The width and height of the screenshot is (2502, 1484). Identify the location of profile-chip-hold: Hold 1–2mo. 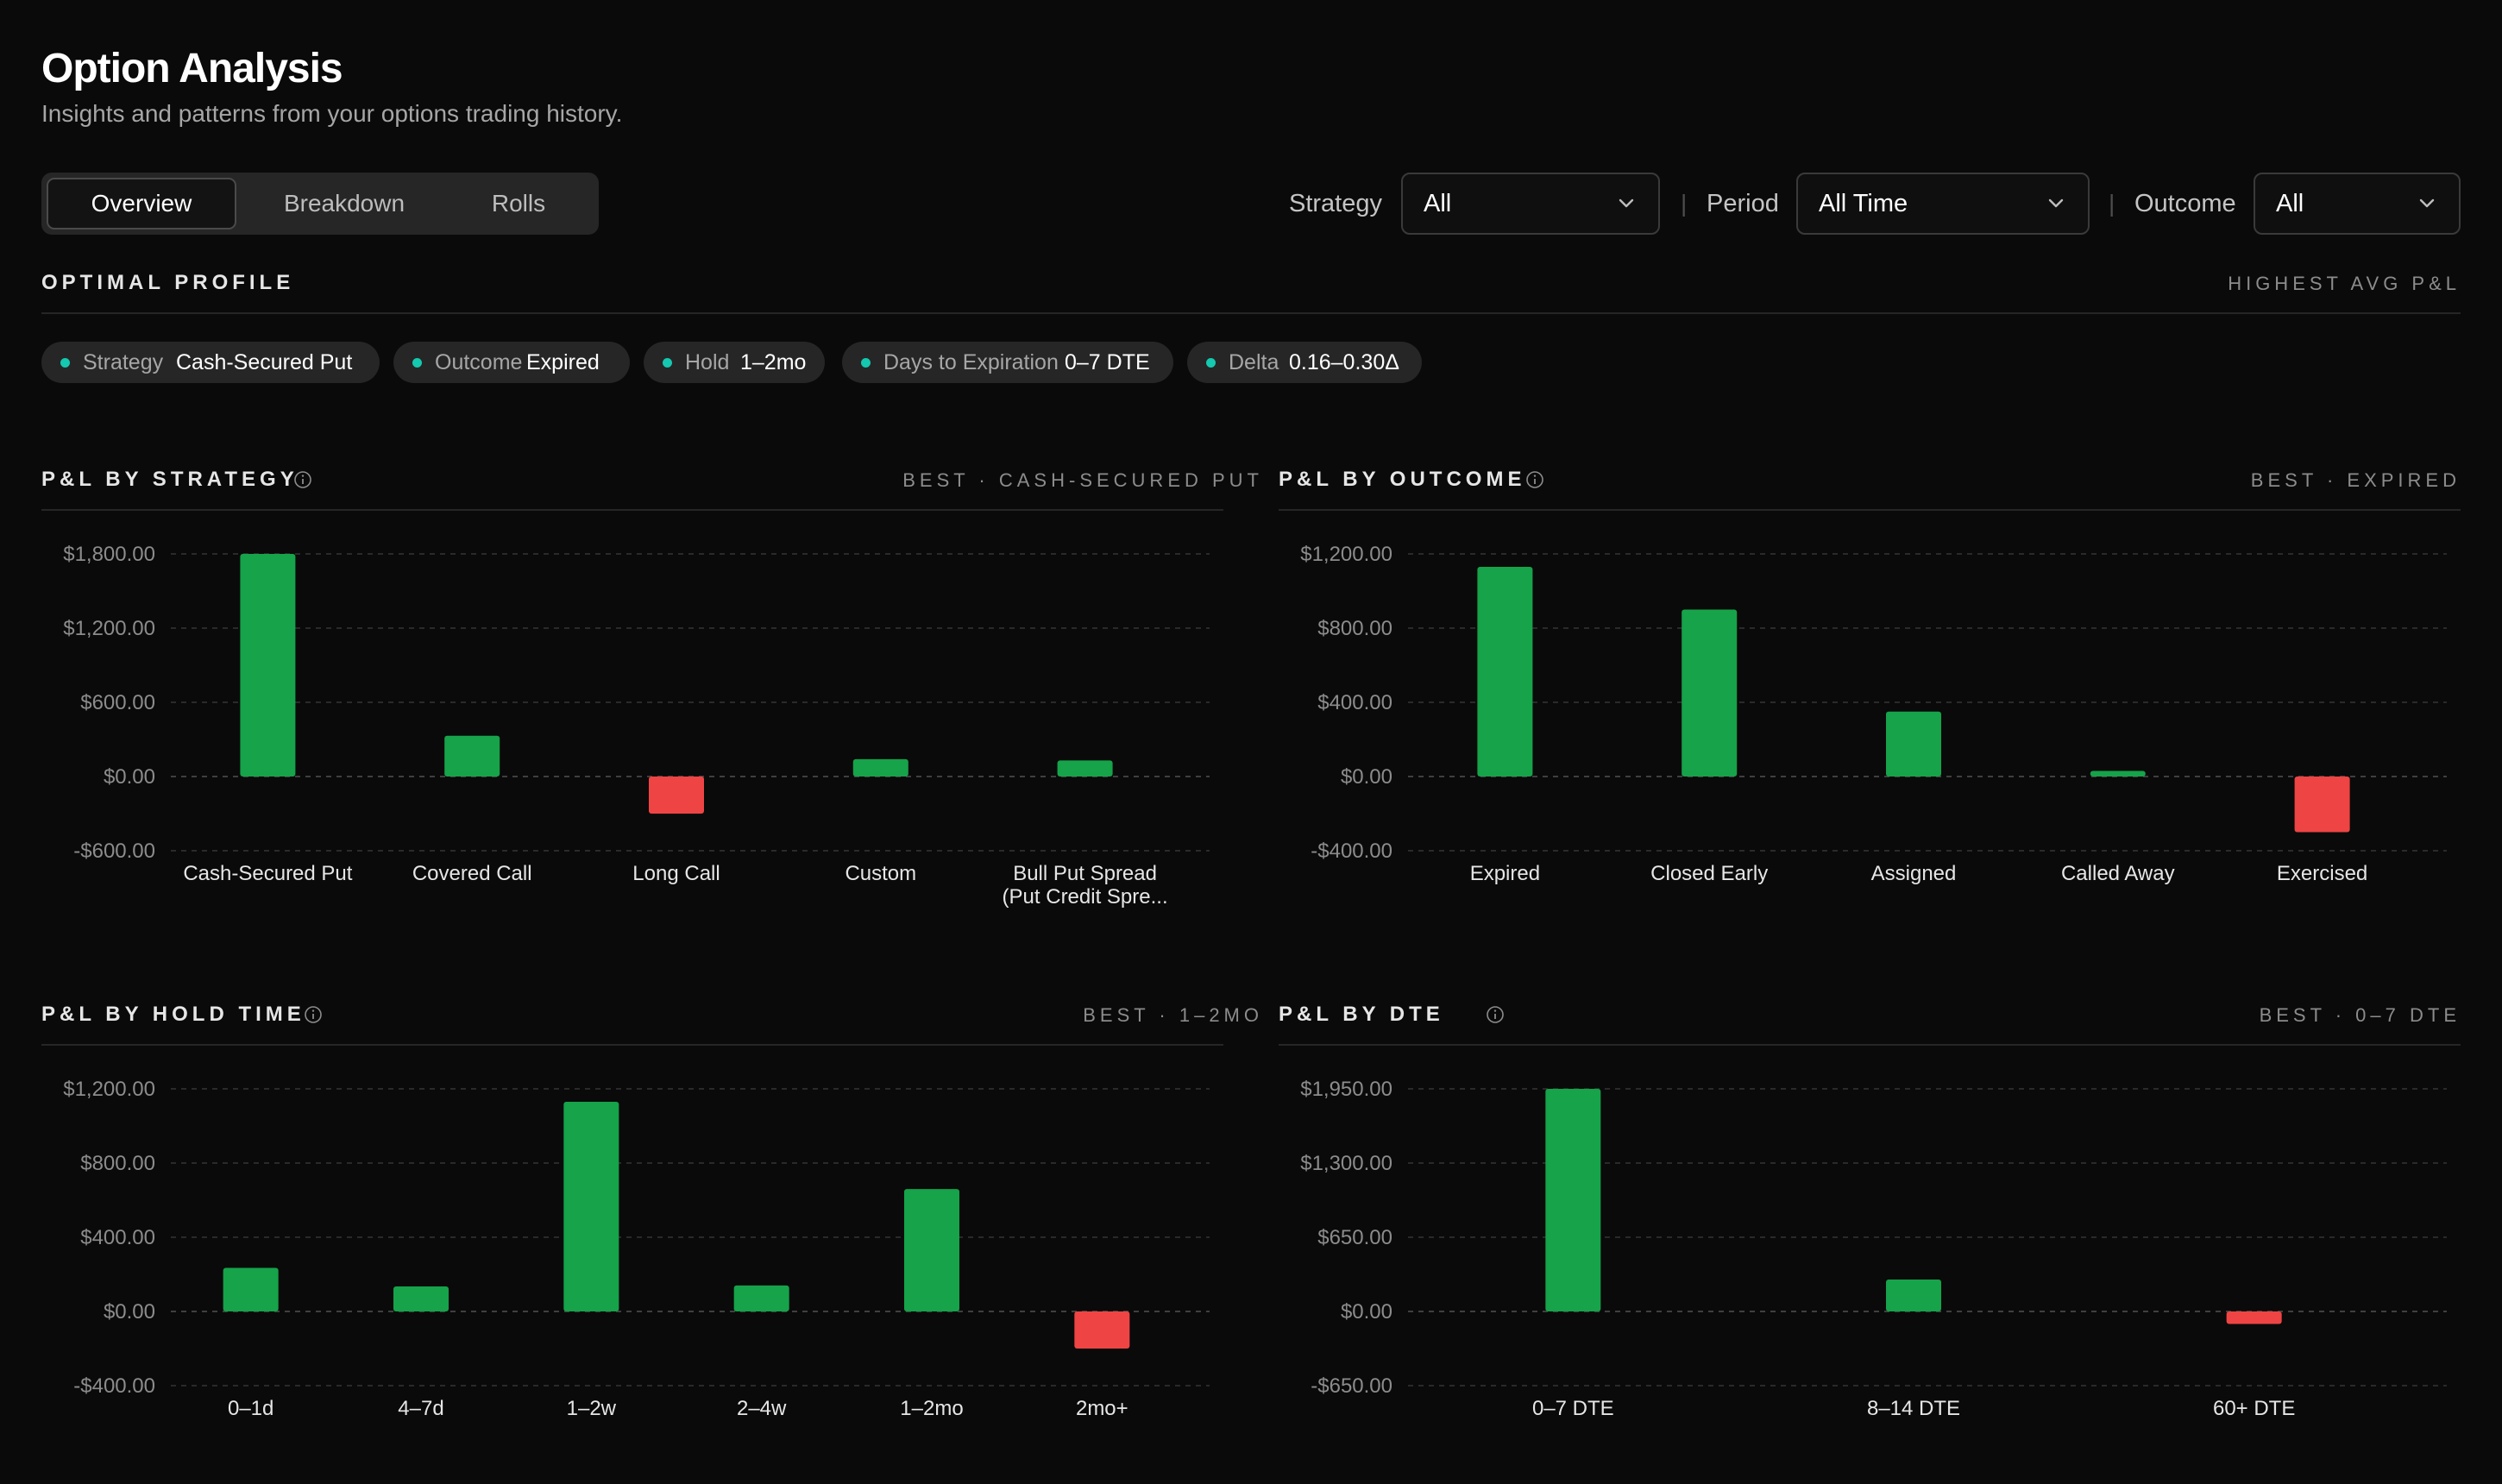
(734, 362).